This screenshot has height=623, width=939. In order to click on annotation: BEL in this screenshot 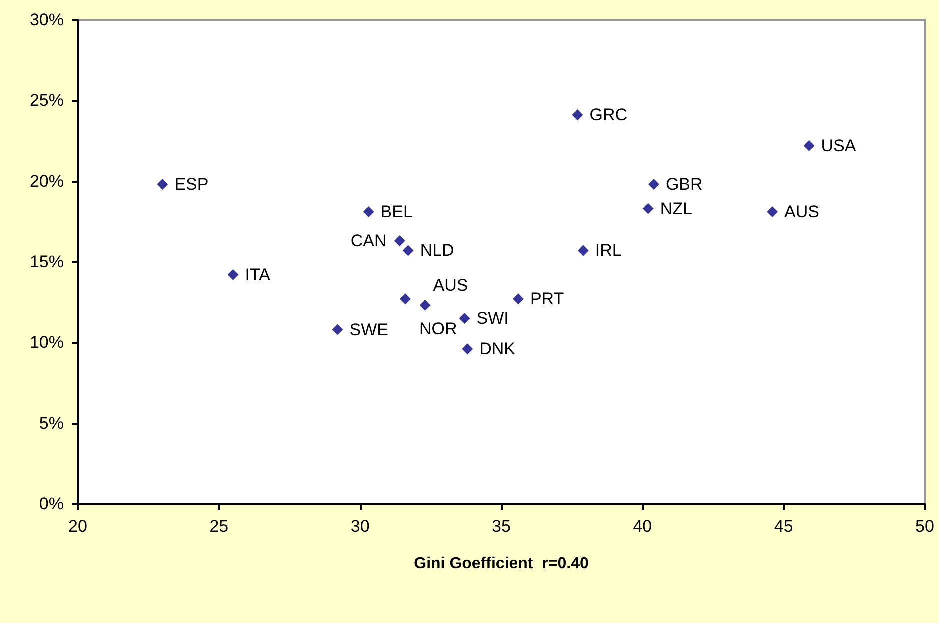, I will do `click(396, 212)`.